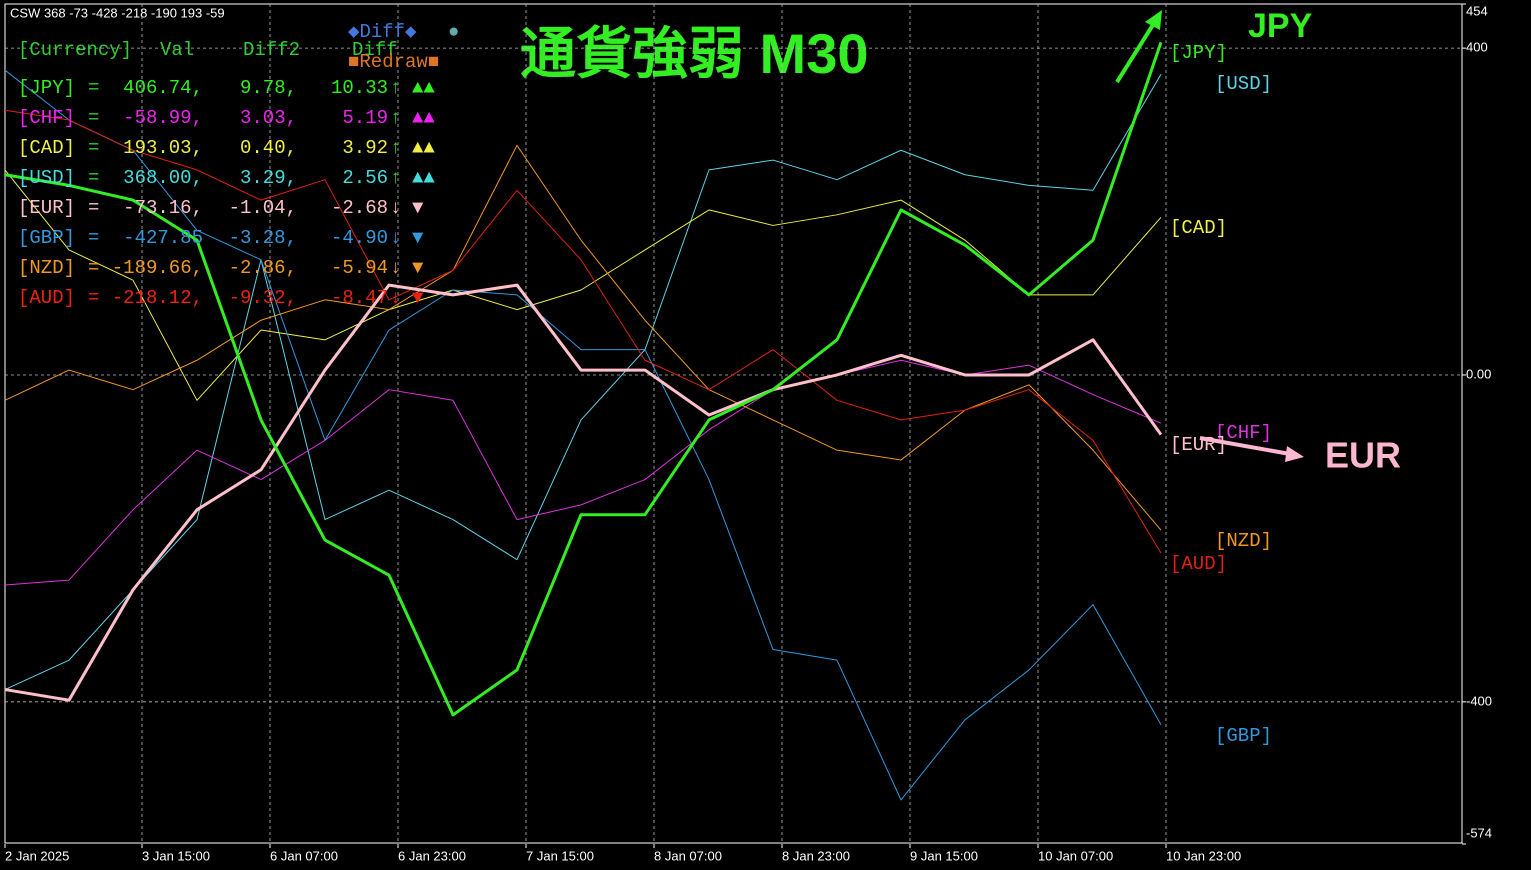  I want to click on series-label: [JPY], so click(1198, 53).